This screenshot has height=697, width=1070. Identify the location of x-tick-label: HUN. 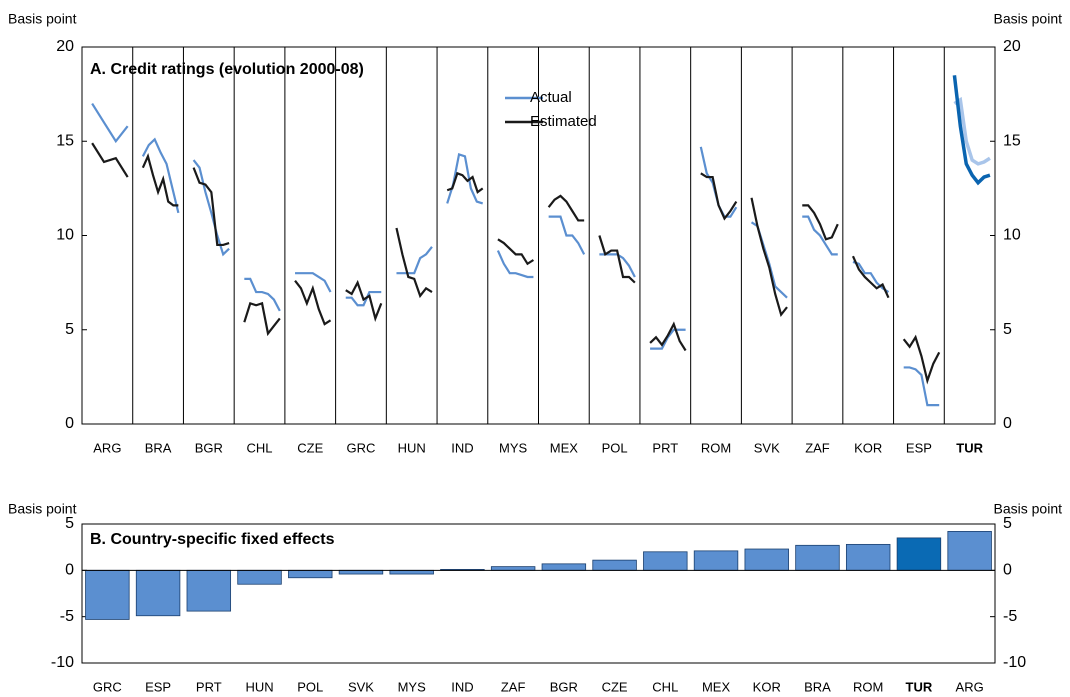
(412, 447).